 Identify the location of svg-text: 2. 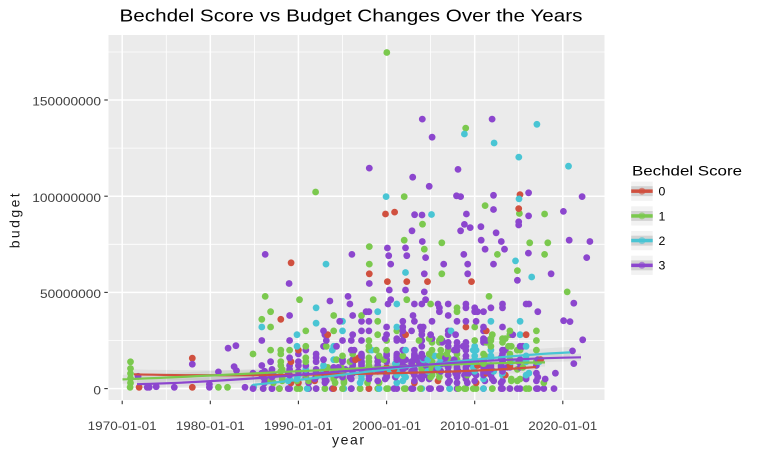
(662, 241).